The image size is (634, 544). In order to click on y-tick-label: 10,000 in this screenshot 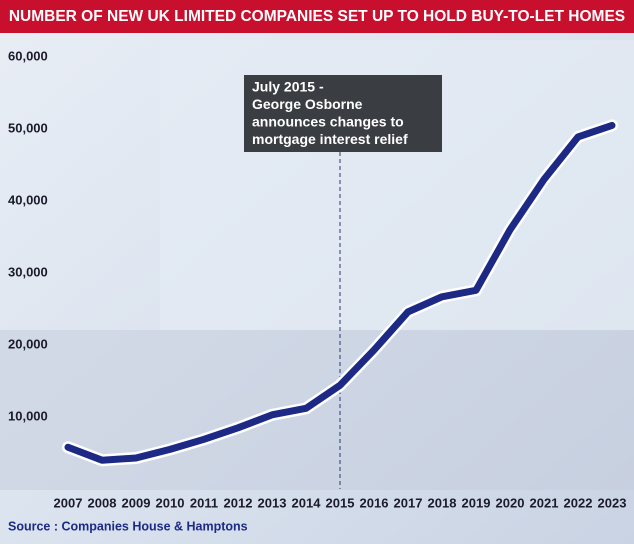, I will do `click(28, 415)`.